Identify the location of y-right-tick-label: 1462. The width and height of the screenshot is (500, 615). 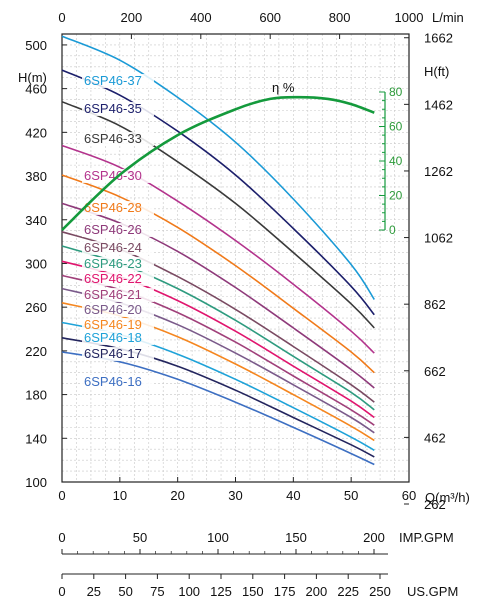
(438, 104).